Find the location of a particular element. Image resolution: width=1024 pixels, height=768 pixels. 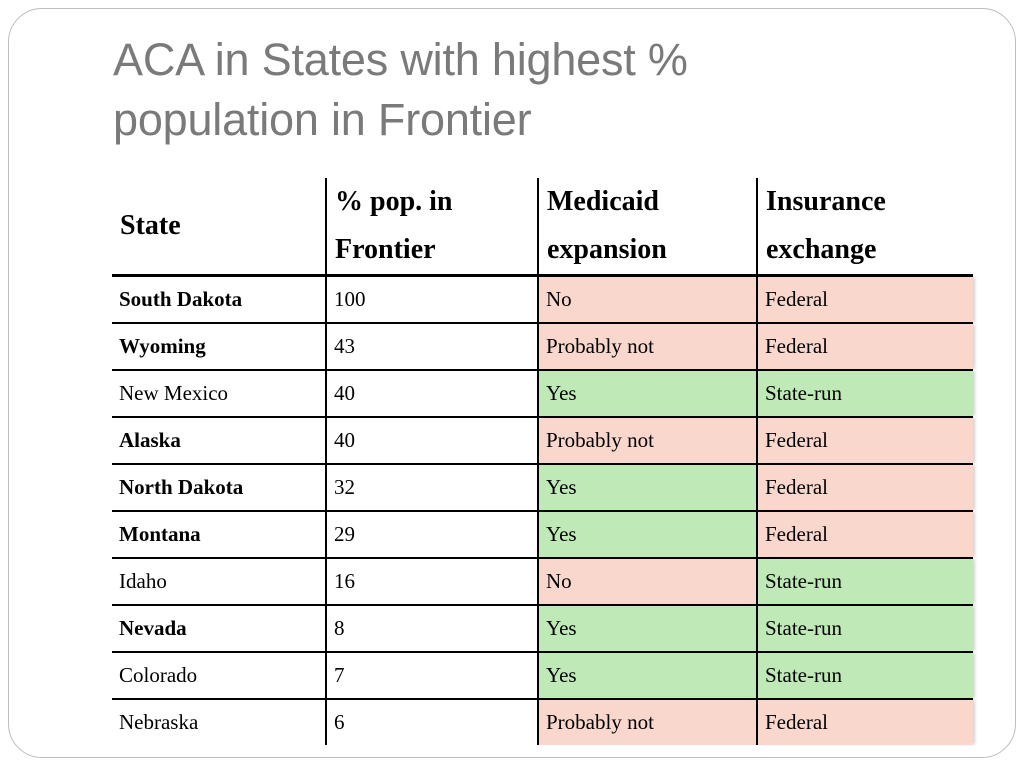

cell-pop-pct: 29 is located at coordinates (431, 534).